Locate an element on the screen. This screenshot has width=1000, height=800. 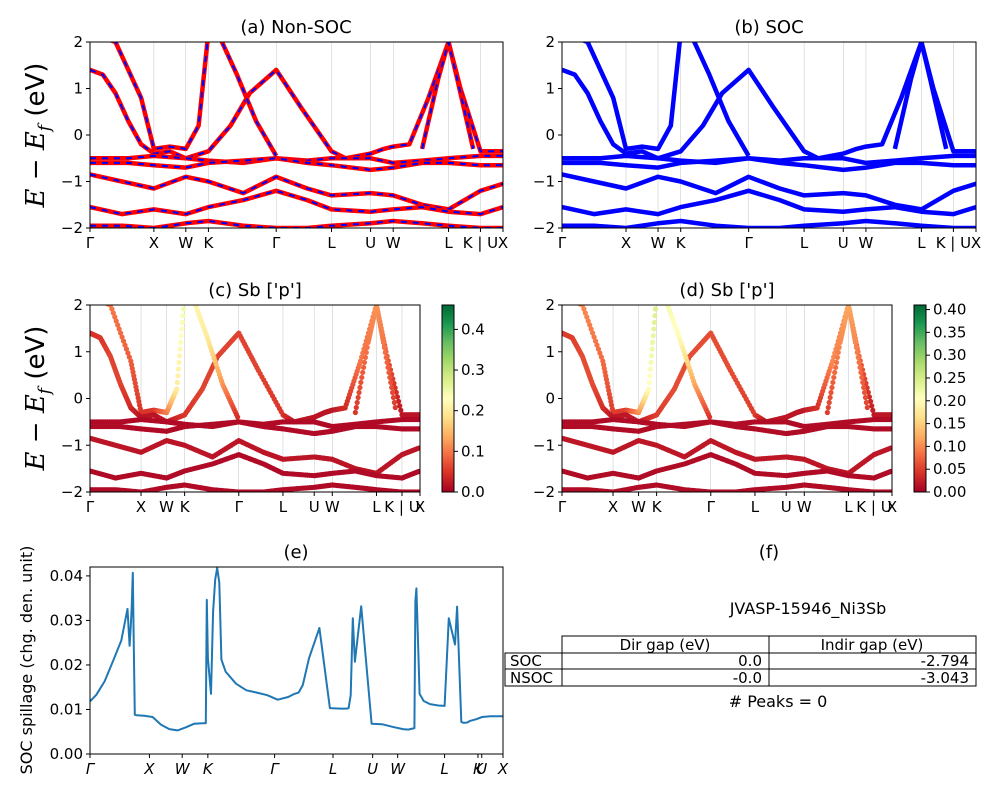
colorbar-tick-label: 0.0 is located at coordinates (473, 492).